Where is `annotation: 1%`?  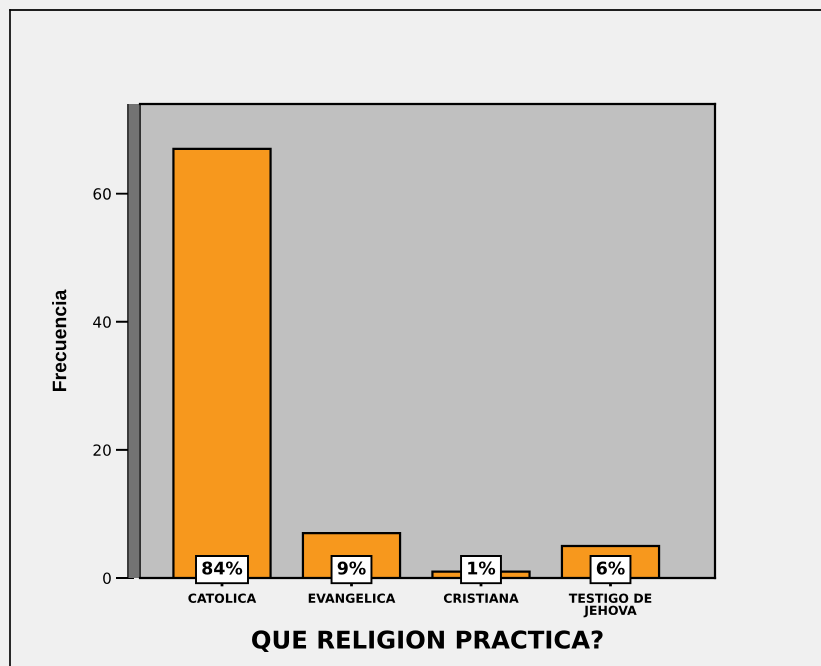
annotation: 1% is located at coordinates (482, 568).